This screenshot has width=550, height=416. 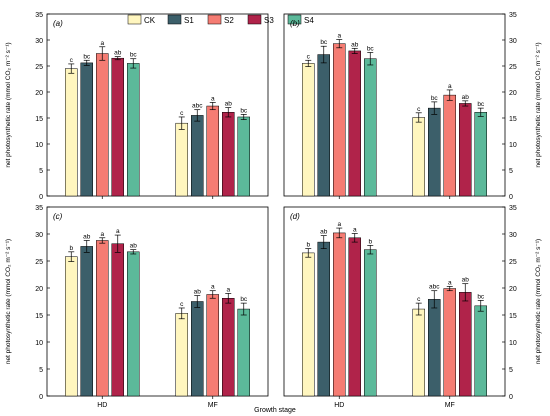 I want to click on legend-label-s4: S4, so click(x=309, y=20).